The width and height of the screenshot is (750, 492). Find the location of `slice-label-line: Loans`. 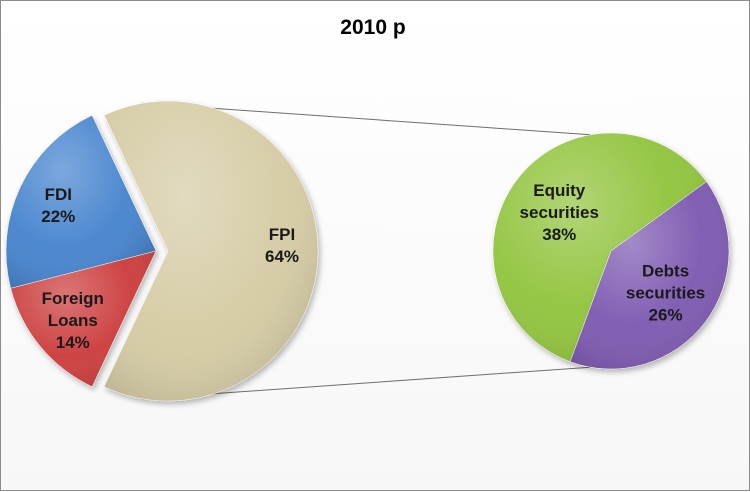

slice-label-line: Loans is located at coordinates (73, 320).